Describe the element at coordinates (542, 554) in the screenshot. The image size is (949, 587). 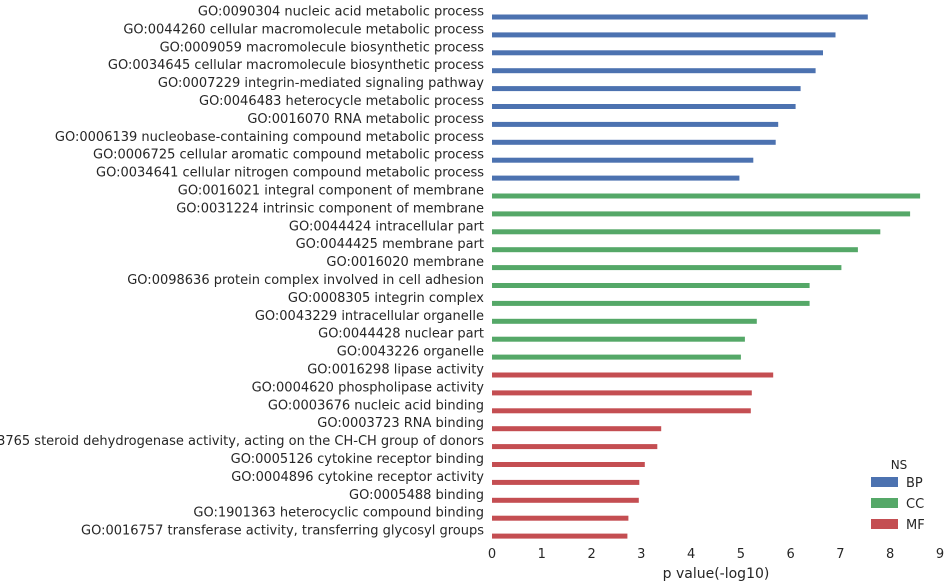
I see `x-tick-label: 1` at that location.